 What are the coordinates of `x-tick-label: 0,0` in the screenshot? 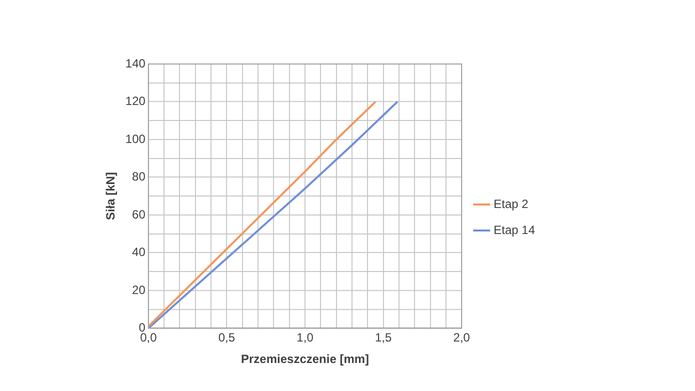 It's located at (149, 337).